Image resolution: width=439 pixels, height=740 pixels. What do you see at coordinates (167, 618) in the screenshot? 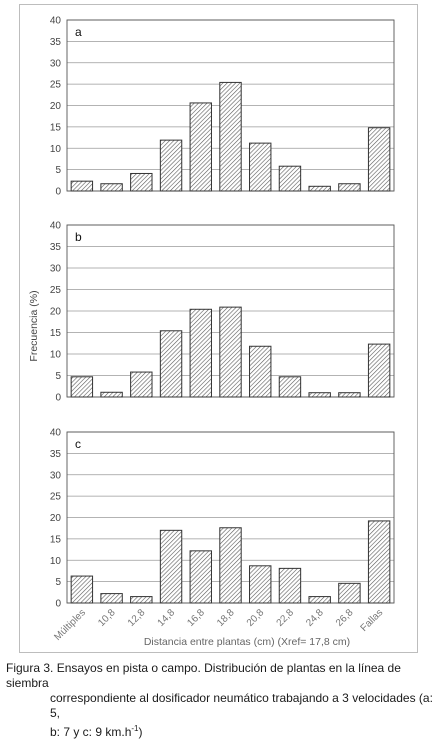
I see `x-tick-label: 14,8` at bounding box center [167, 618].